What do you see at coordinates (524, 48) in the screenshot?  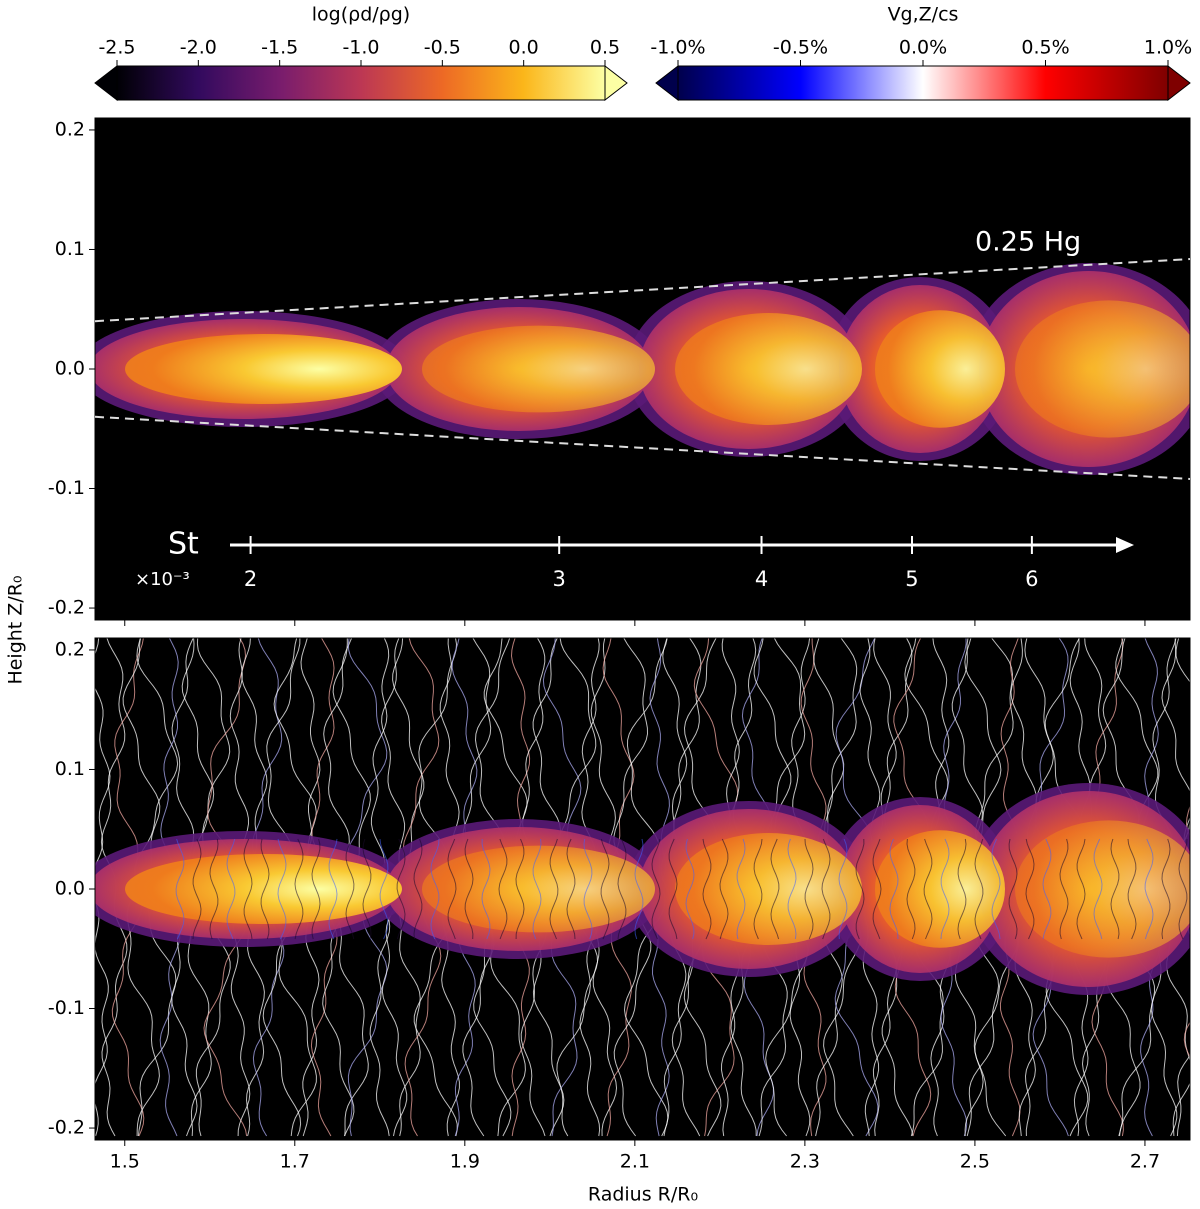 I see `colorbar-tick-label: 0.0` at bounding box center [524, 48].